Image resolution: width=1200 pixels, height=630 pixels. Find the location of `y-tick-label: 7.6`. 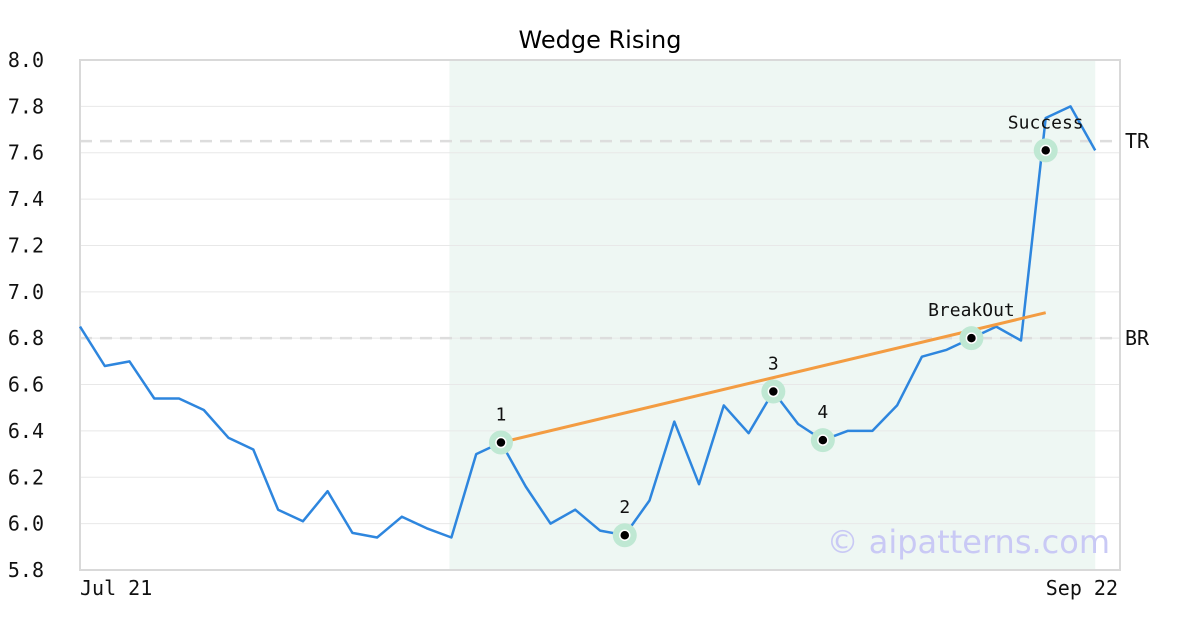

y-tick-label: 7.6 is located at coordinates (26, 153).